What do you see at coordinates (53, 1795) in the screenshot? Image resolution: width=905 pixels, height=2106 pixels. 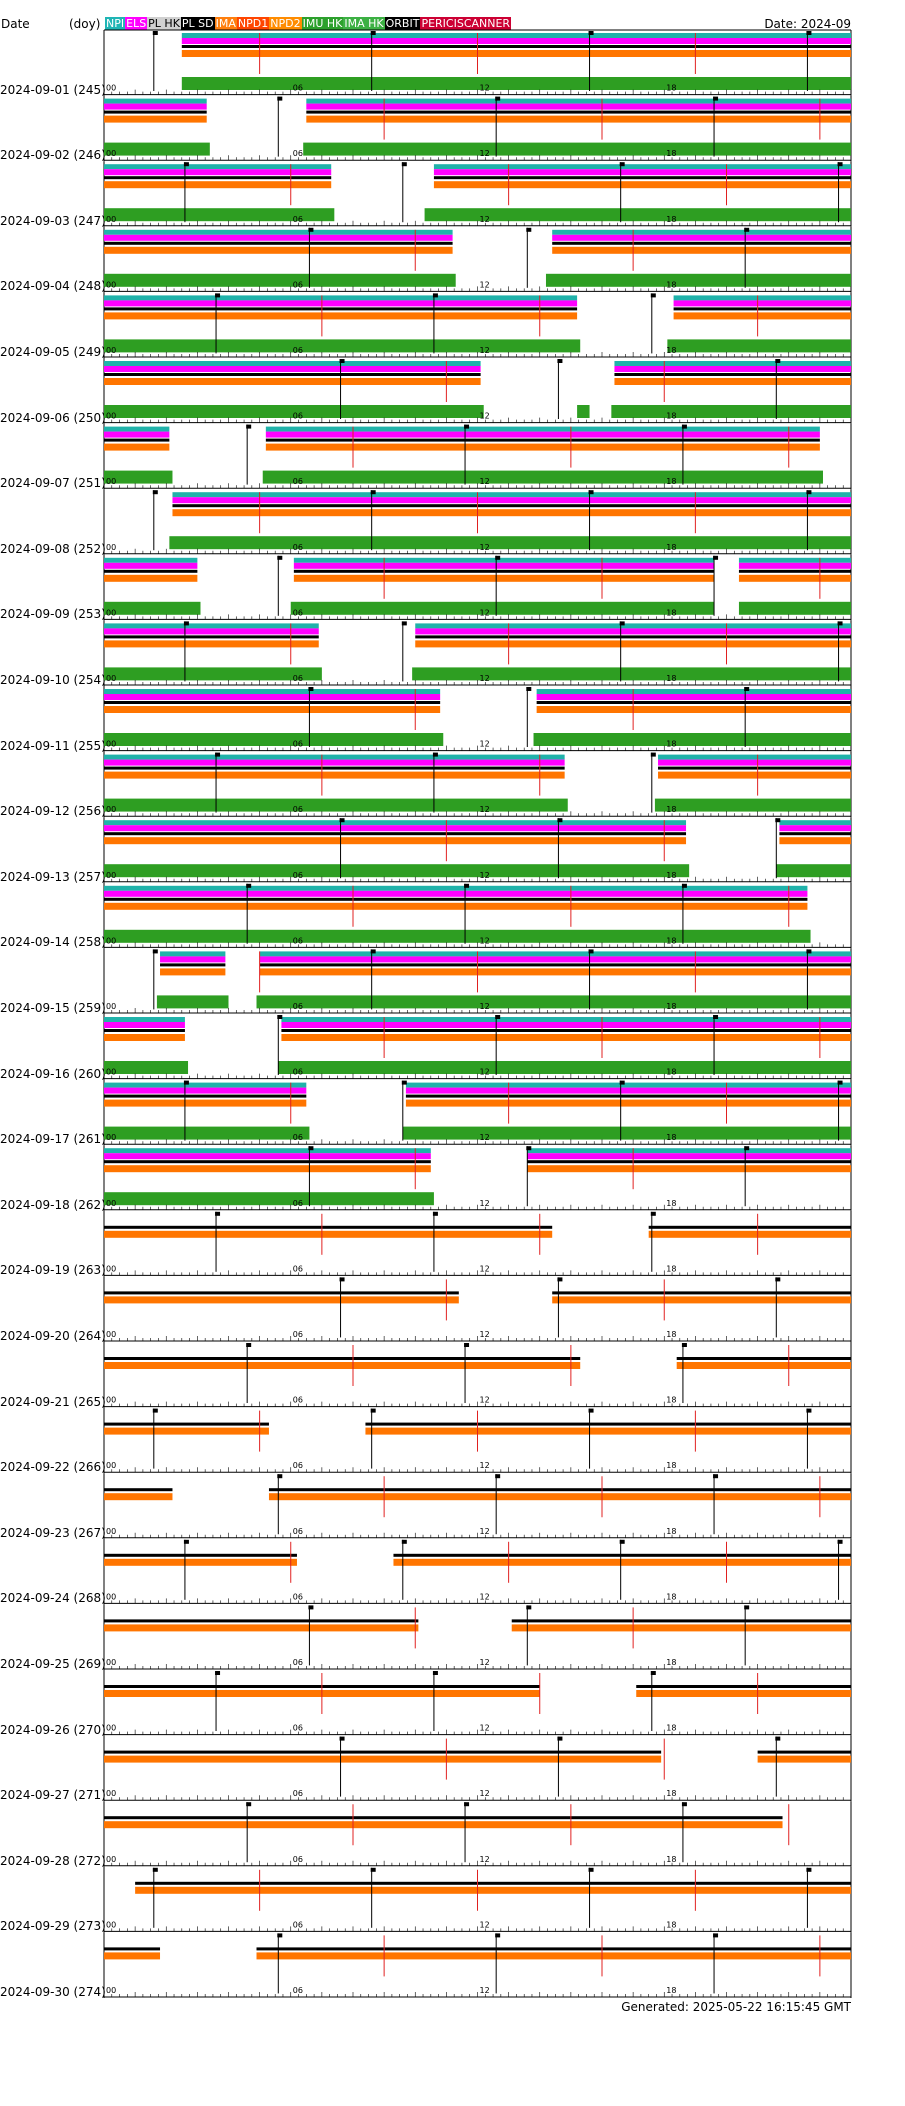 I see `row-date-label: 2024-09-27 (271)` at bounding box center [53, 1795].